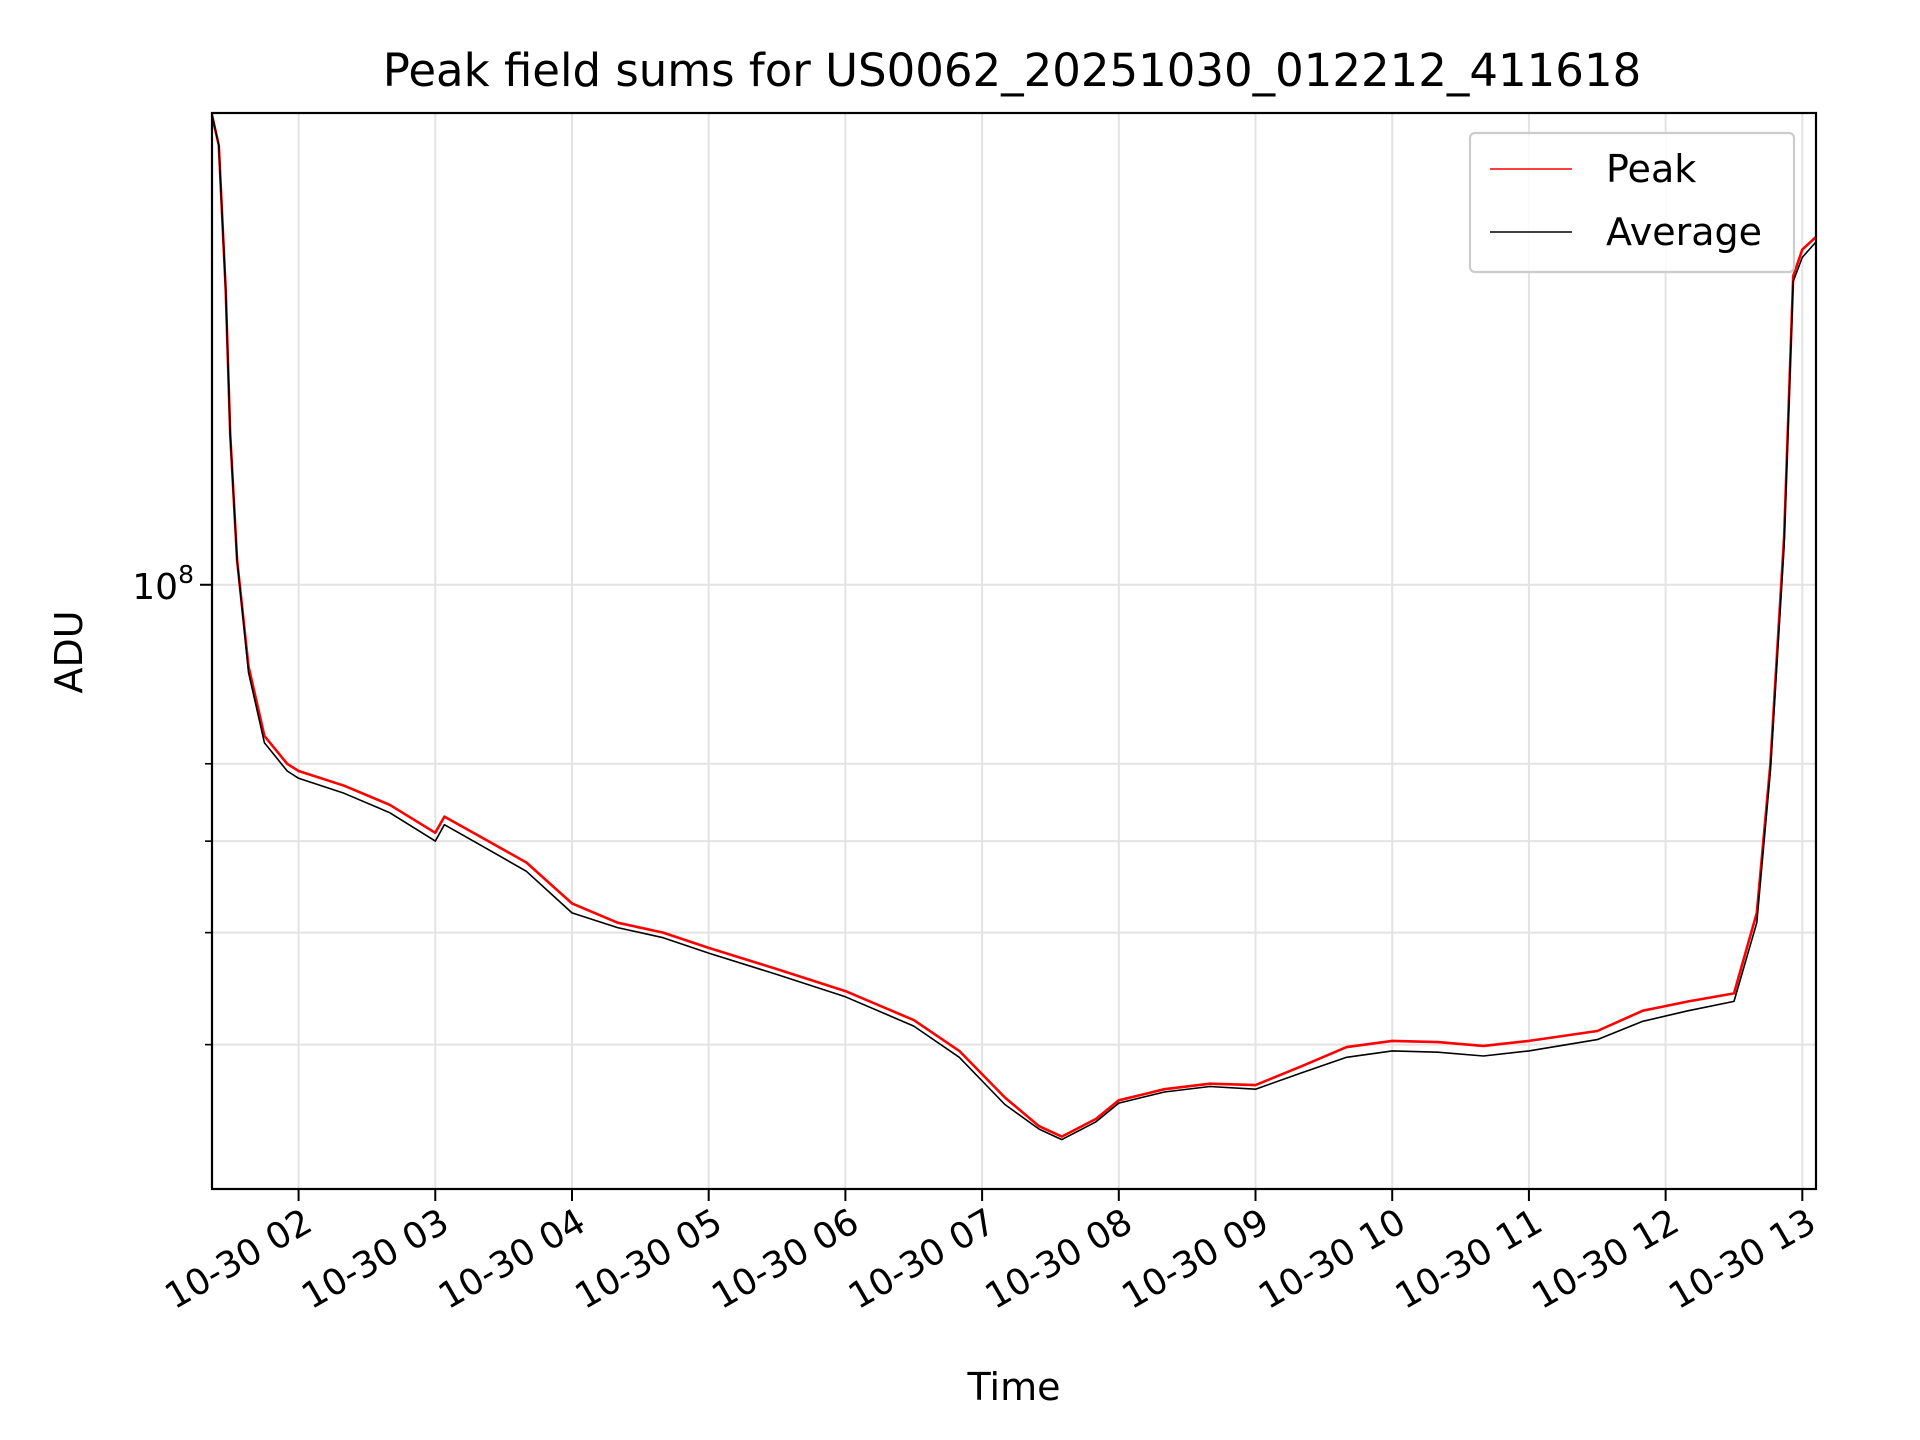  I want to click on legend-box, so click(1632, 202).